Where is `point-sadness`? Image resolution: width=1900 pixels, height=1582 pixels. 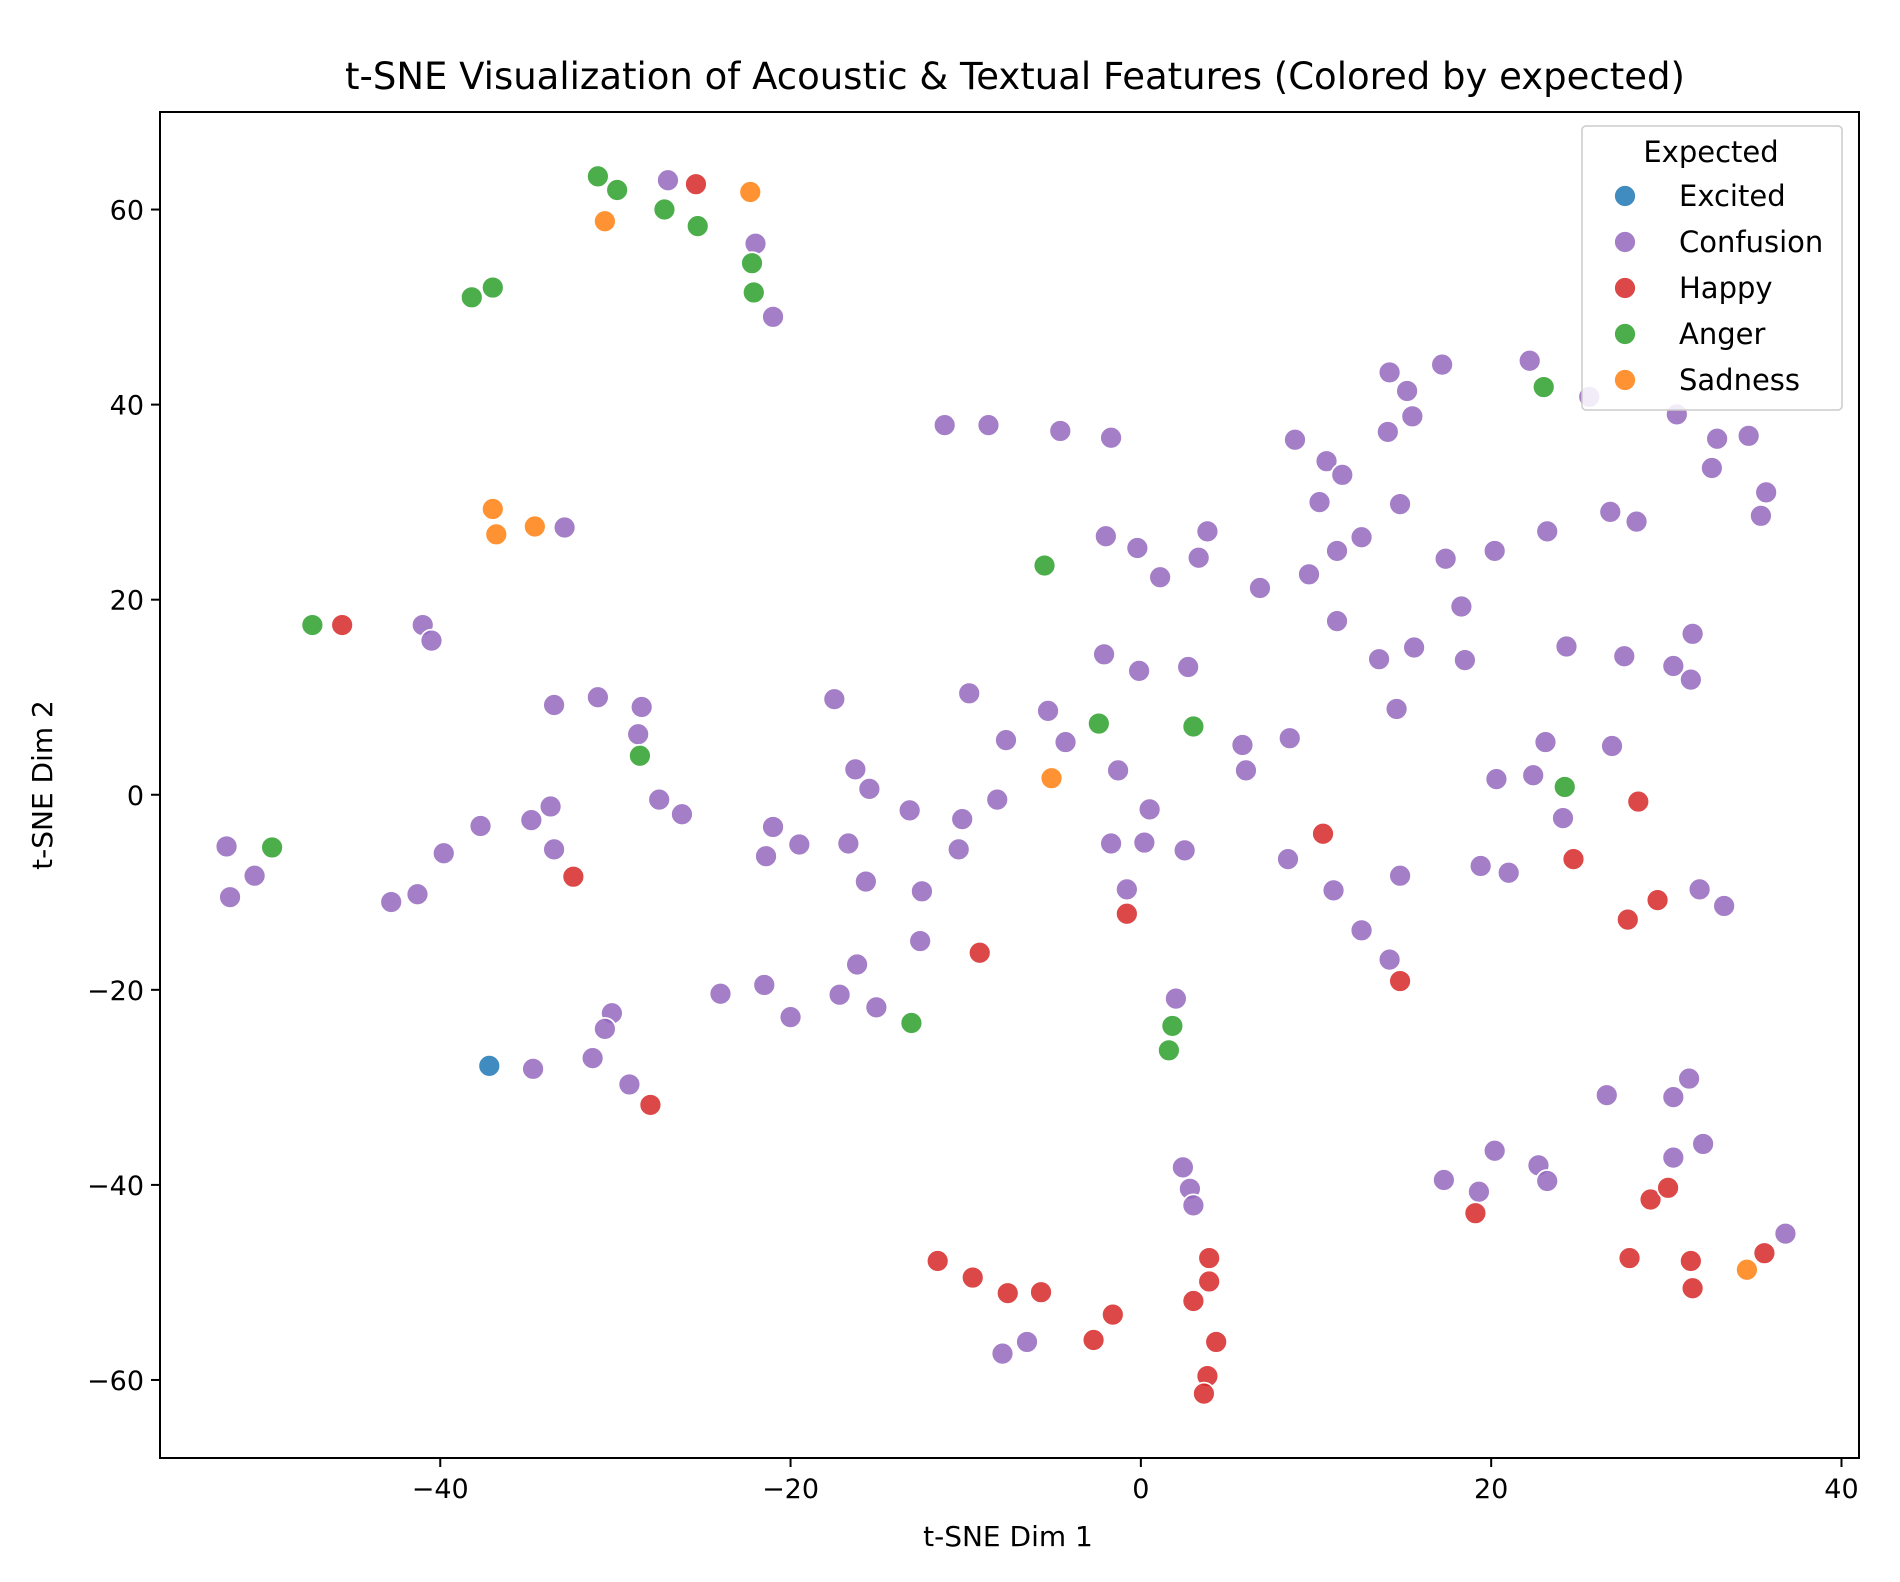 point-sadness is located at coordinates (604, 221).